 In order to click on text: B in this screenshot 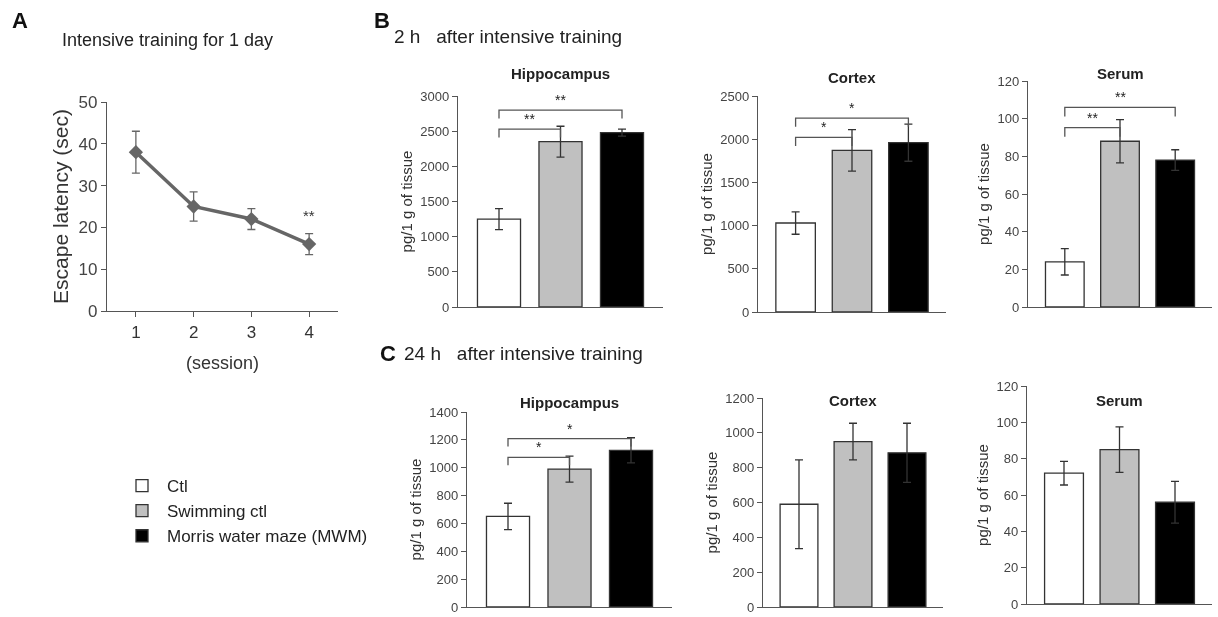, I will do `click(382, 20)`.